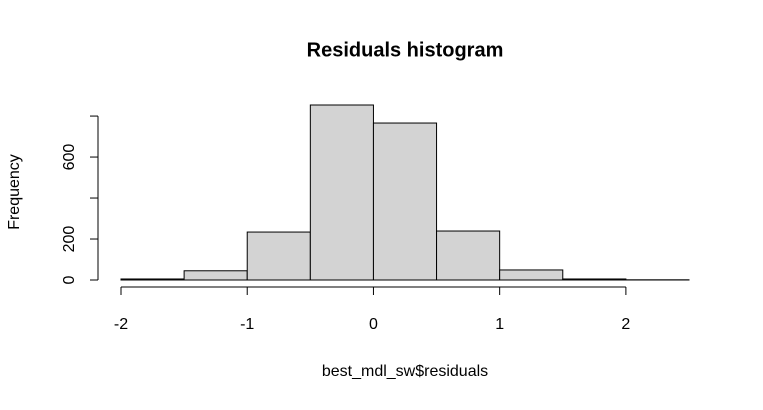 Image resolution: width=763 pixels, height=410 pixels. I want to click on x-tick-label: -1, so click(247, 324).